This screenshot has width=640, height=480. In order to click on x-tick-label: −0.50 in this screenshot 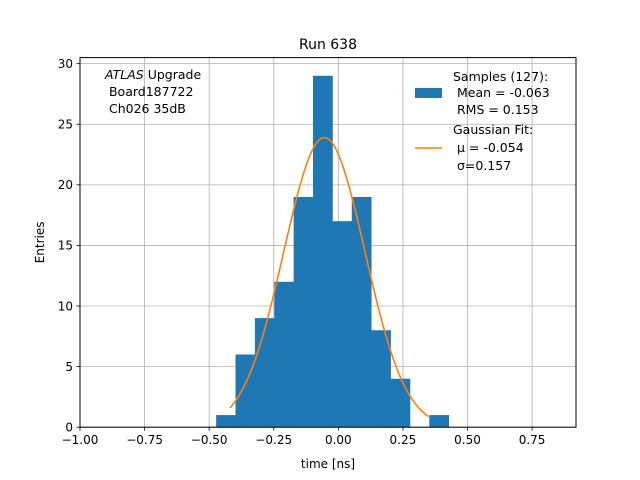, I will do `click(209, 440)`.